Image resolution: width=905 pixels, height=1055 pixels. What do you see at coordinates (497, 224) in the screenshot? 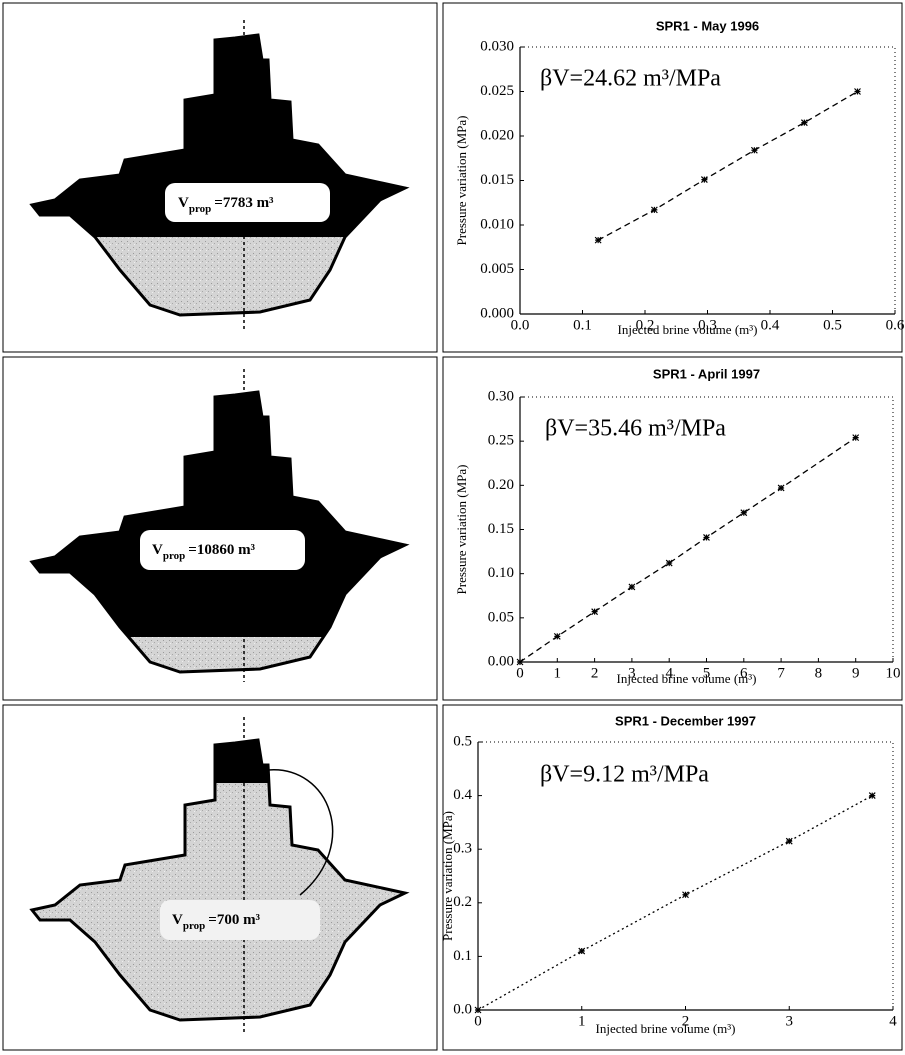
I see `y-tick-label: 0.010` at bounding box center [497, 224].